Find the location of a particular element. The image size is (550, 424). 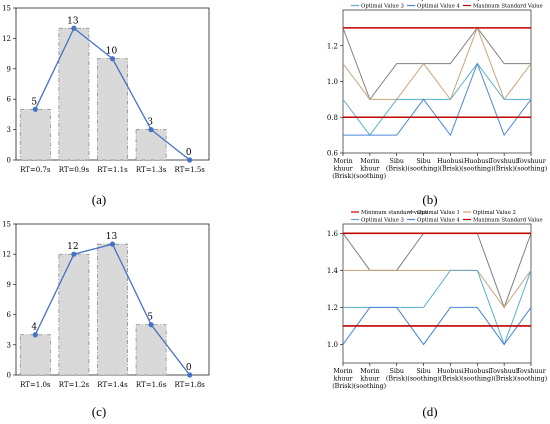

caption-a: (a) is located at coordinates (99, 199).